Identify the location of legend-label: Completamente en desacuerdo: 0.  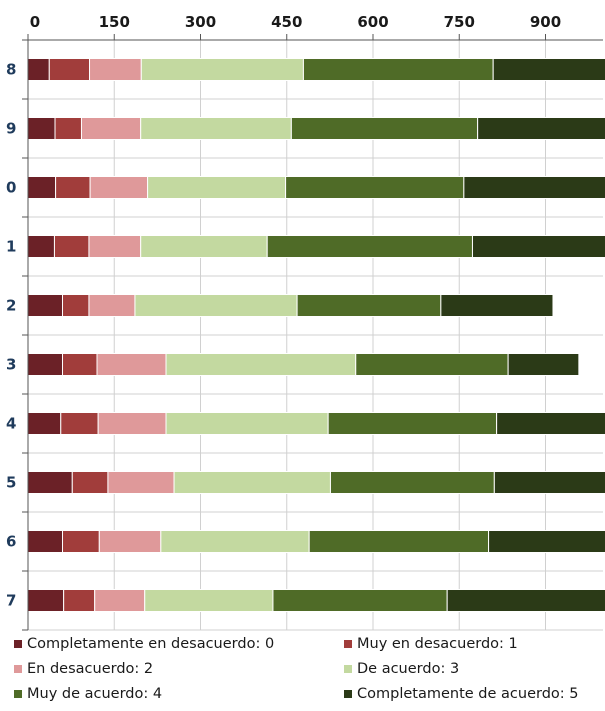
(151, 644).